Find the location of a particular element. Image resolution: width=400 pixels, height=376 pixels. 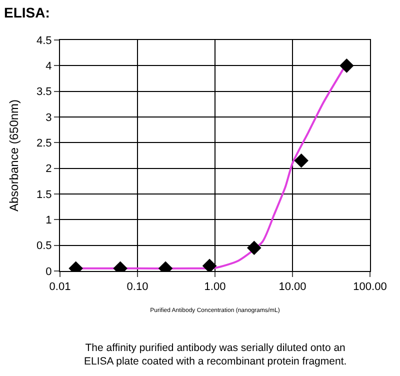

y-tick-label: 2 is located at coordinates (49, 169).